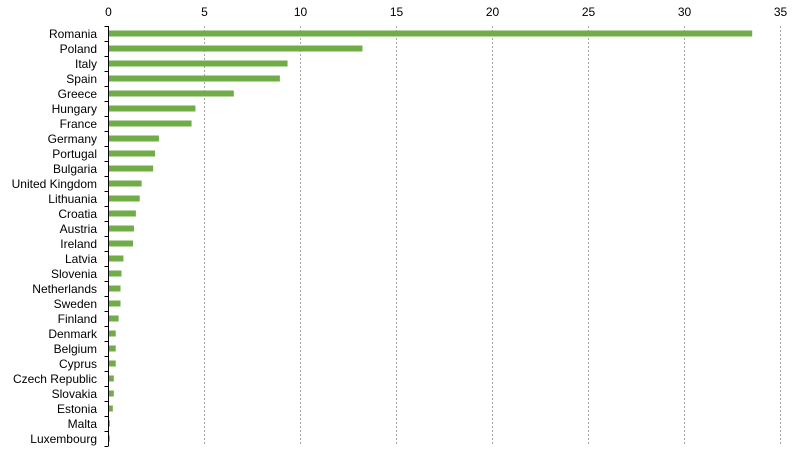  I want to click on category-label: Austria, so click(79, 229).